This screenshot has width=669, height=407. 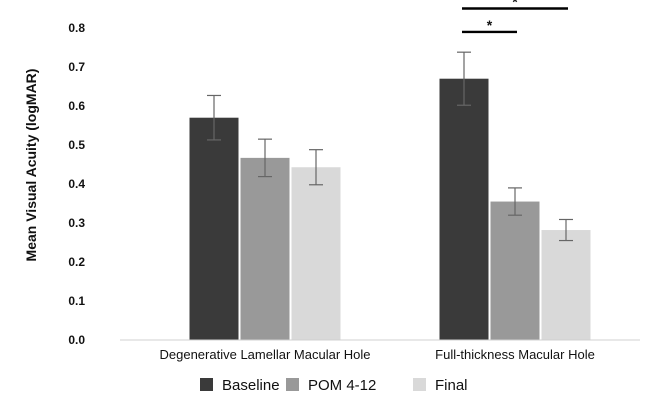 I want to click on y-tick-label: 0.3, so click(x=76, y=223).